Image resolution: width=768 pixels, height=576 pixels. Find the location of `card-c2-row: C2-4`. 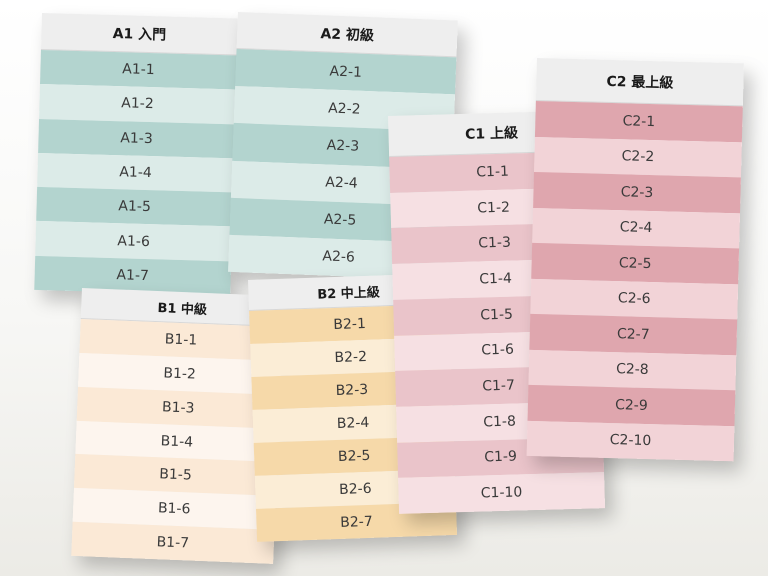

card-c2-row: C2-4 is located at coordinates (636, 228).